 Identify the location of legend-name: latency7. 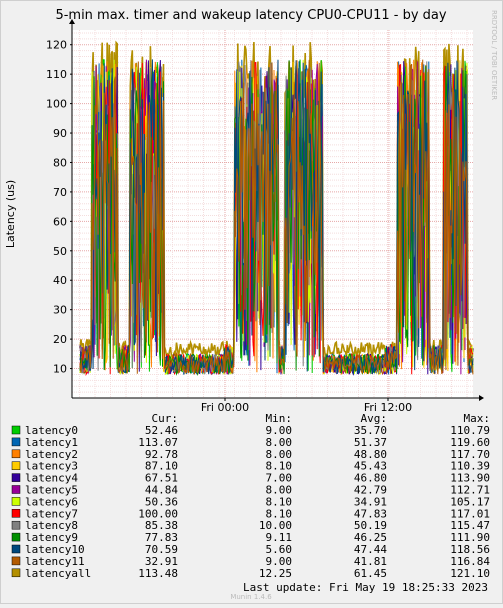
(51, 513).